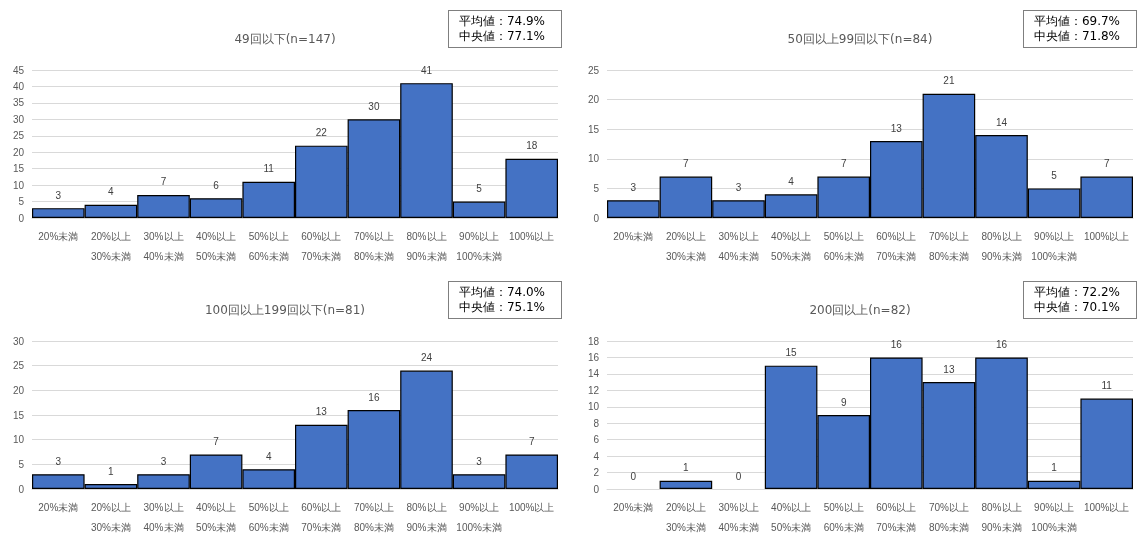 Image resolution: width=1146 pixels, height=543 pixels. I want to click on y-tick-label: 16, so click(593, 357).